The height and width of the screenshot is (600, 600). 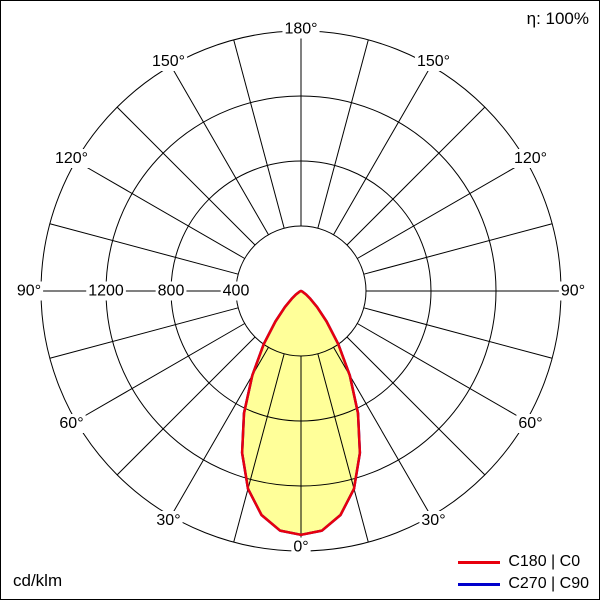 What do you see at coordinates (38, 580) in the screenshot?
I see `unit-label: cd/klm` at bounding box center [38, 580].